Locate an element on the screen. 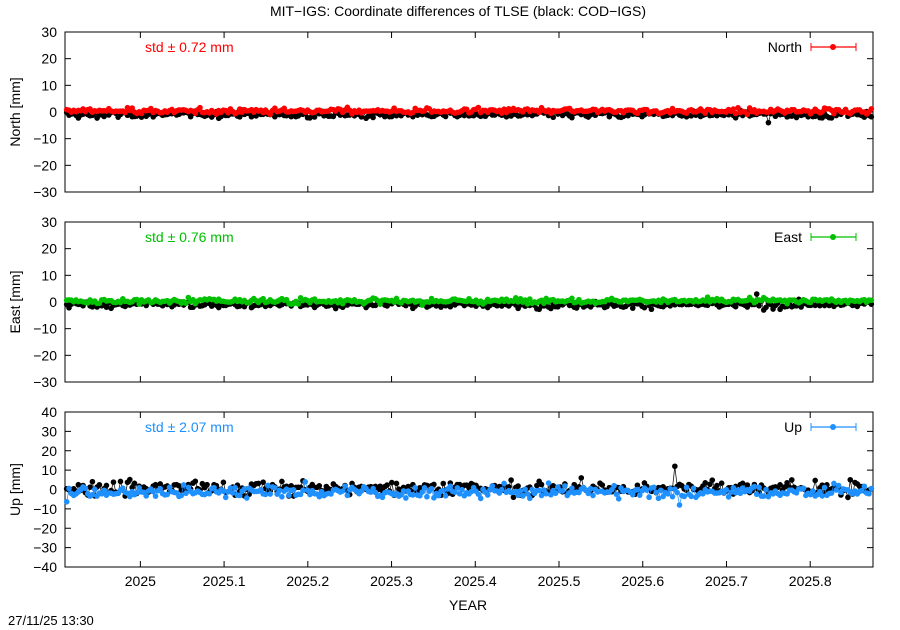  y-axis-label: North [mm] is located at coordinates (15, 111).